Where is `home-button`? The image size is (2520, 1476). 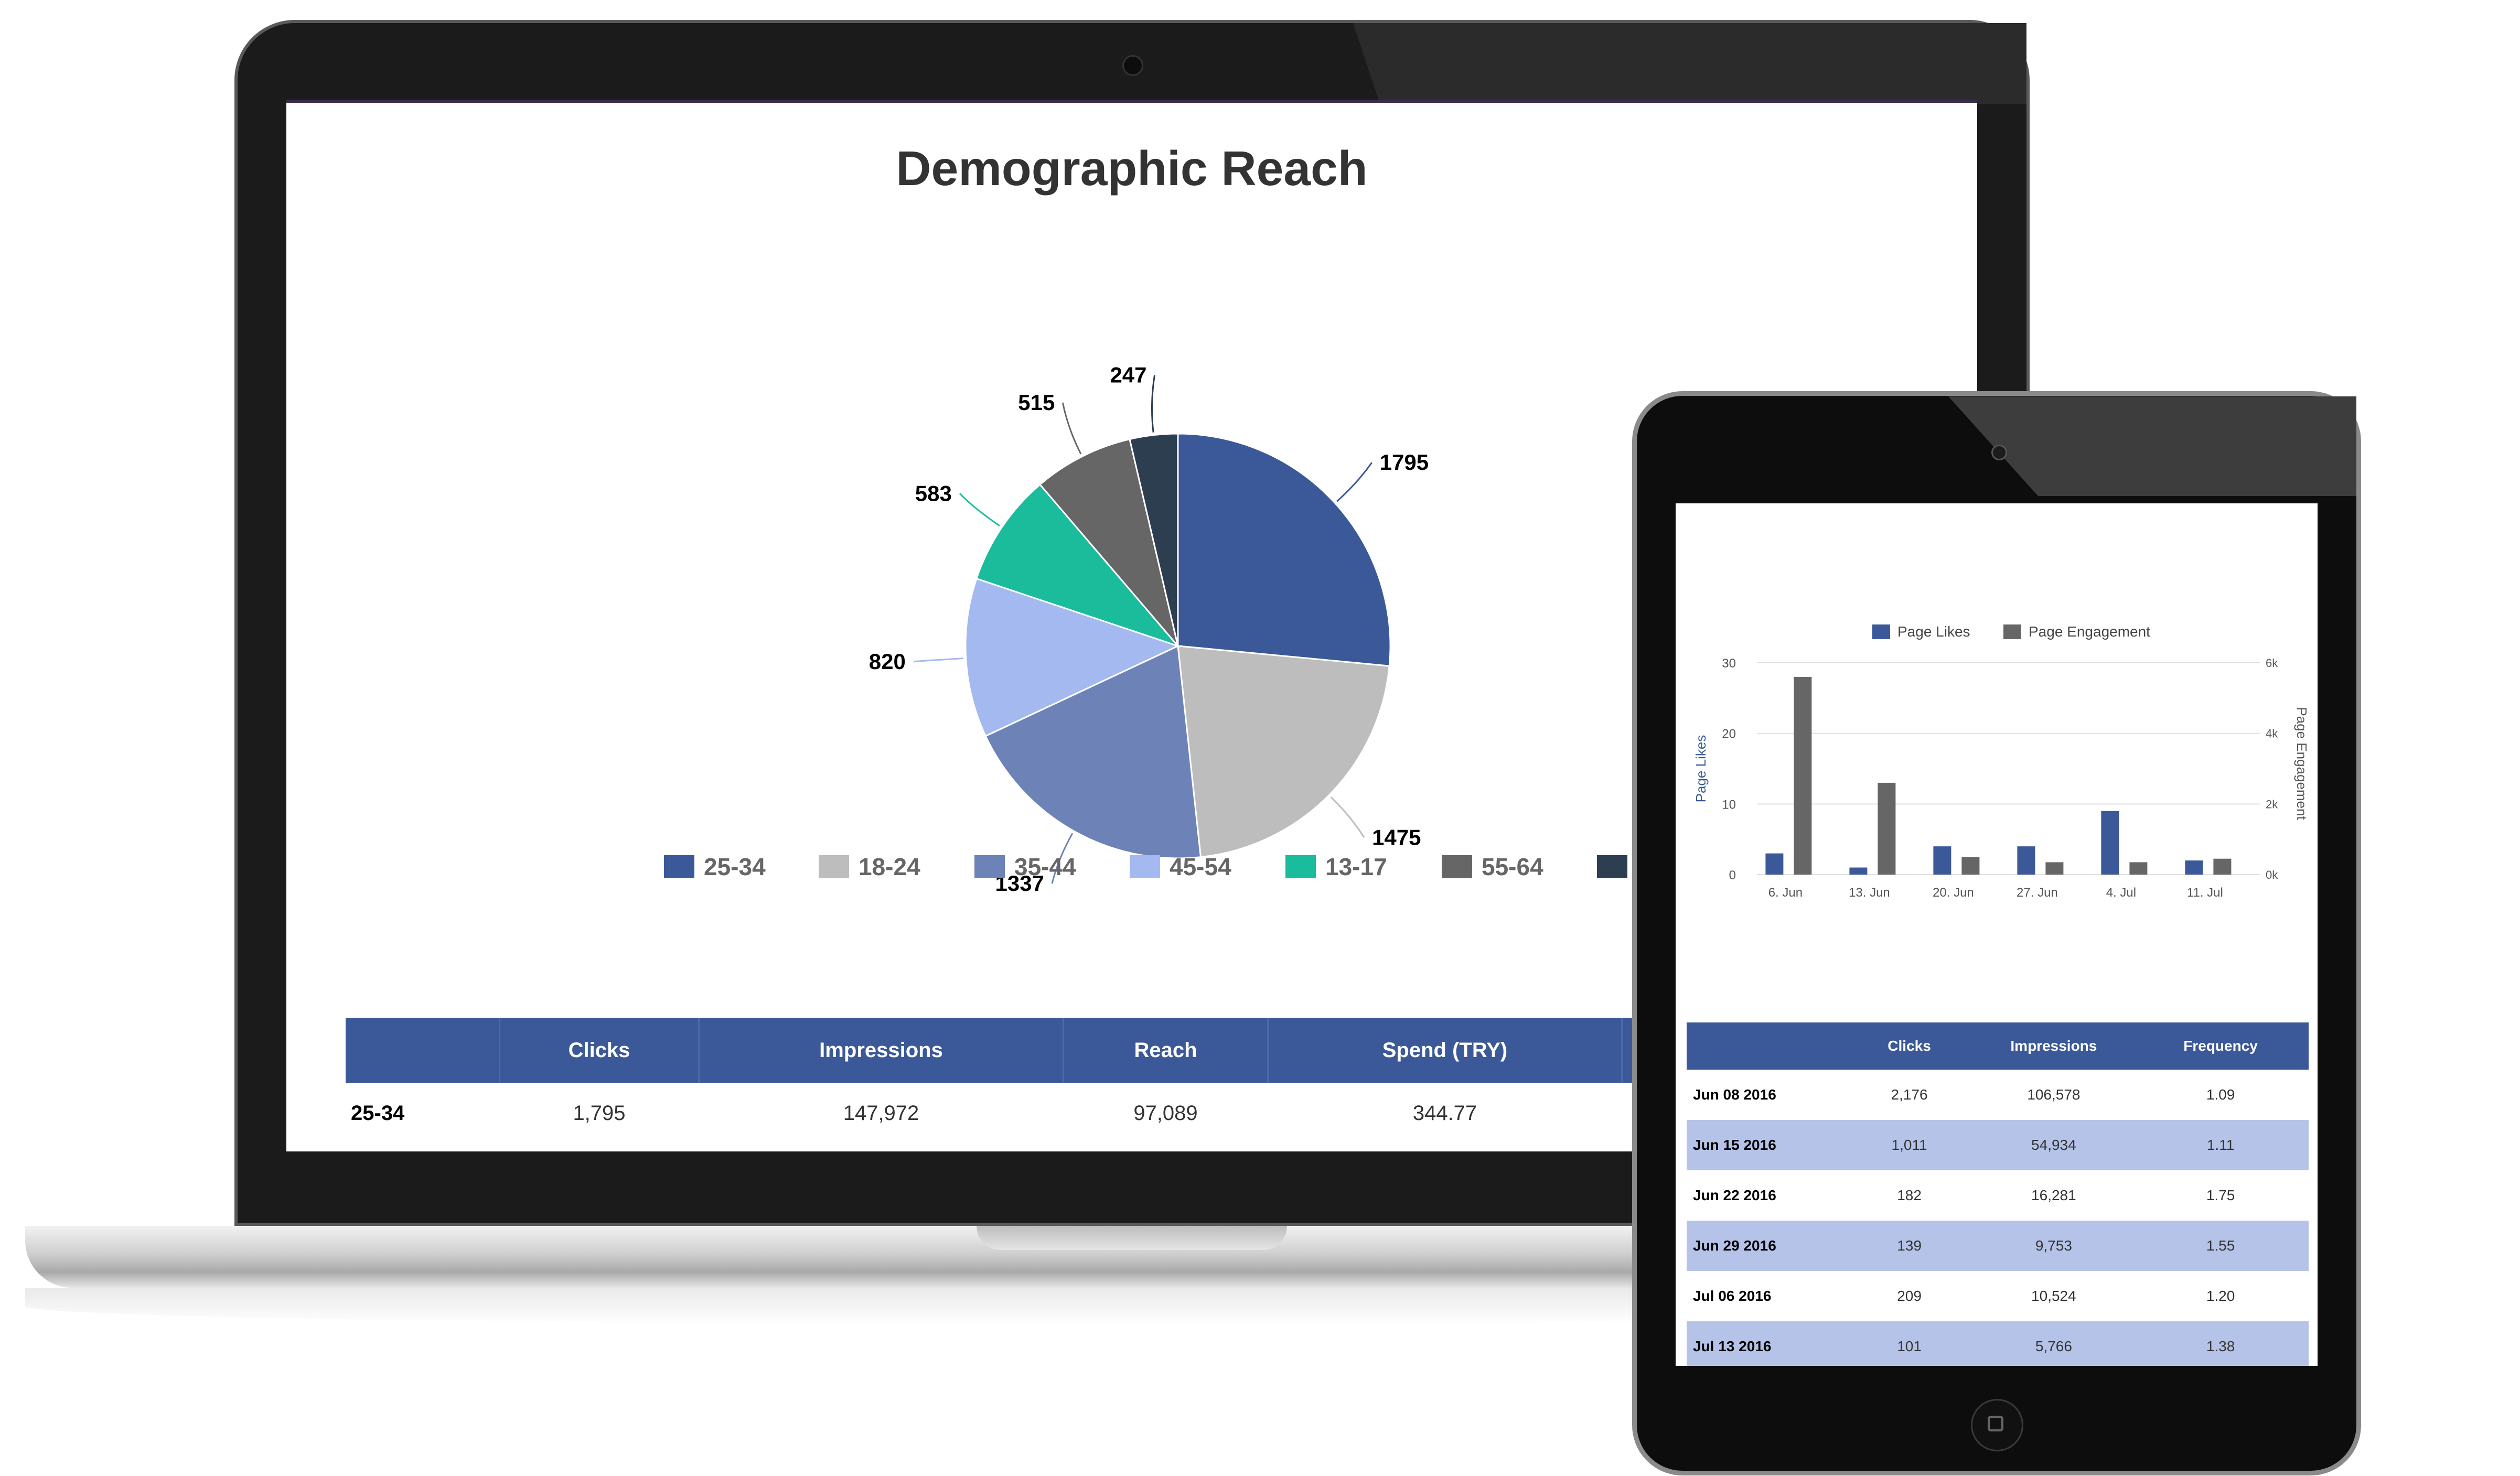
home-button is located at coordinates (1997, 1425).